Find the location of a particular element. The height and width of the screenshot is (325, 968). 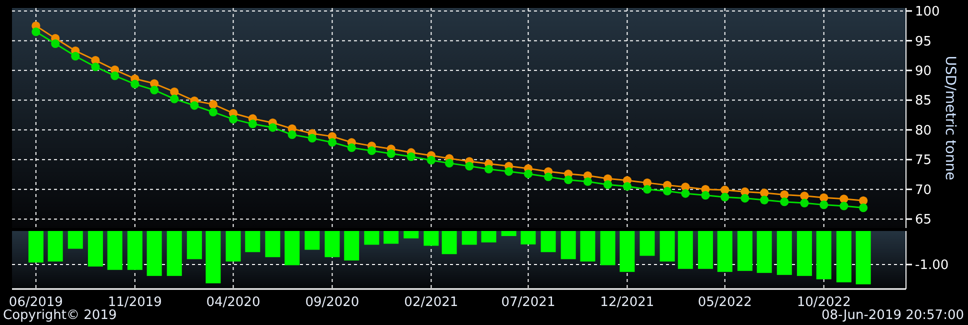

text: 08-Jun-2019 20:57:00 is located at coordinates (892, 315).